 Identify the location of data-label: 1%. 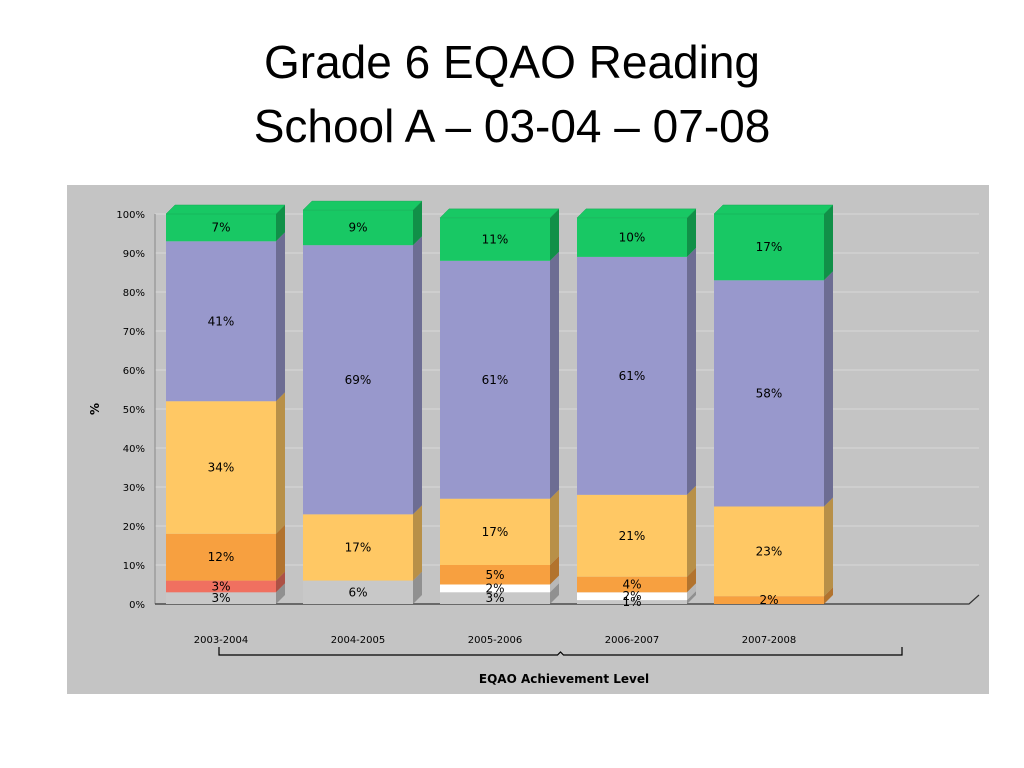
(631, 602).